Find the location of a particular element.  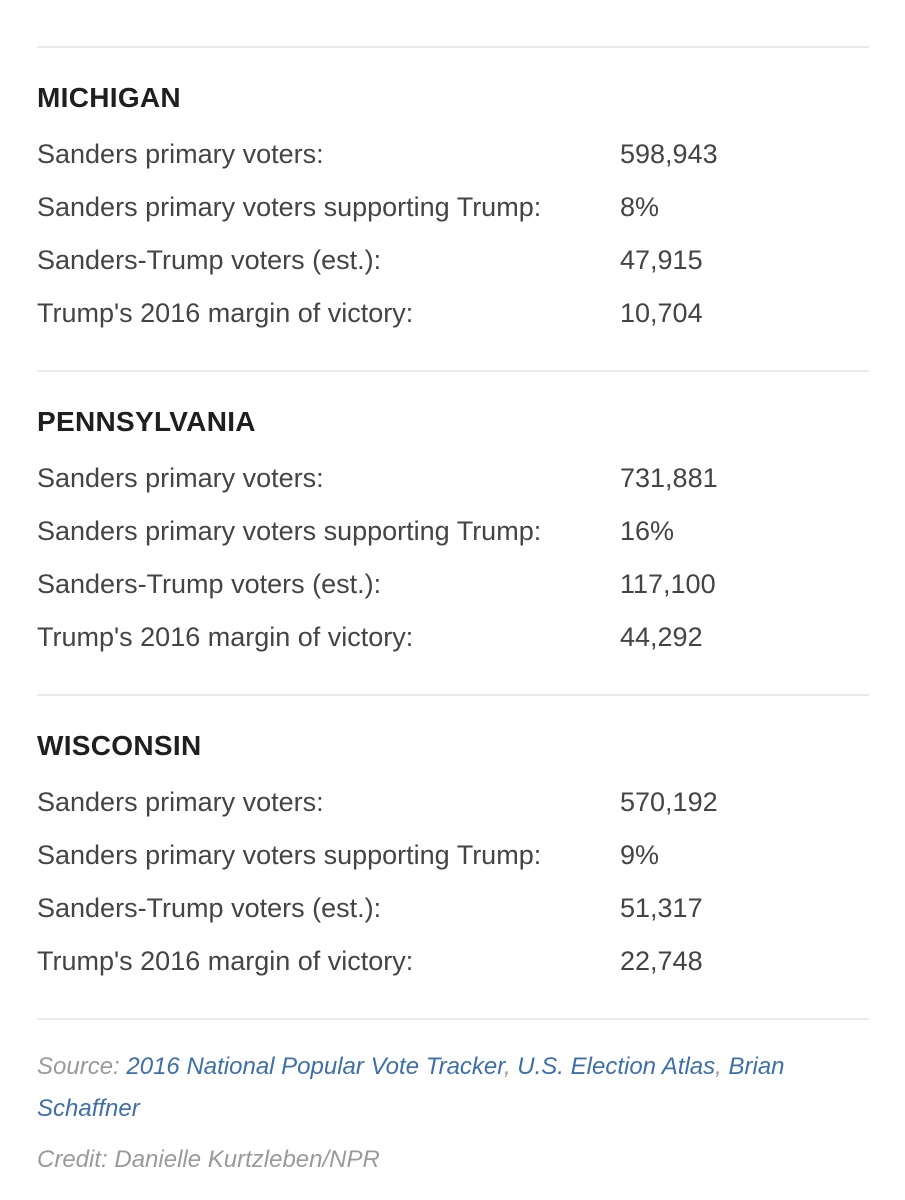

source-link-brian-schaffner: Brian Schaffner is located at coordinates (411, 1087).